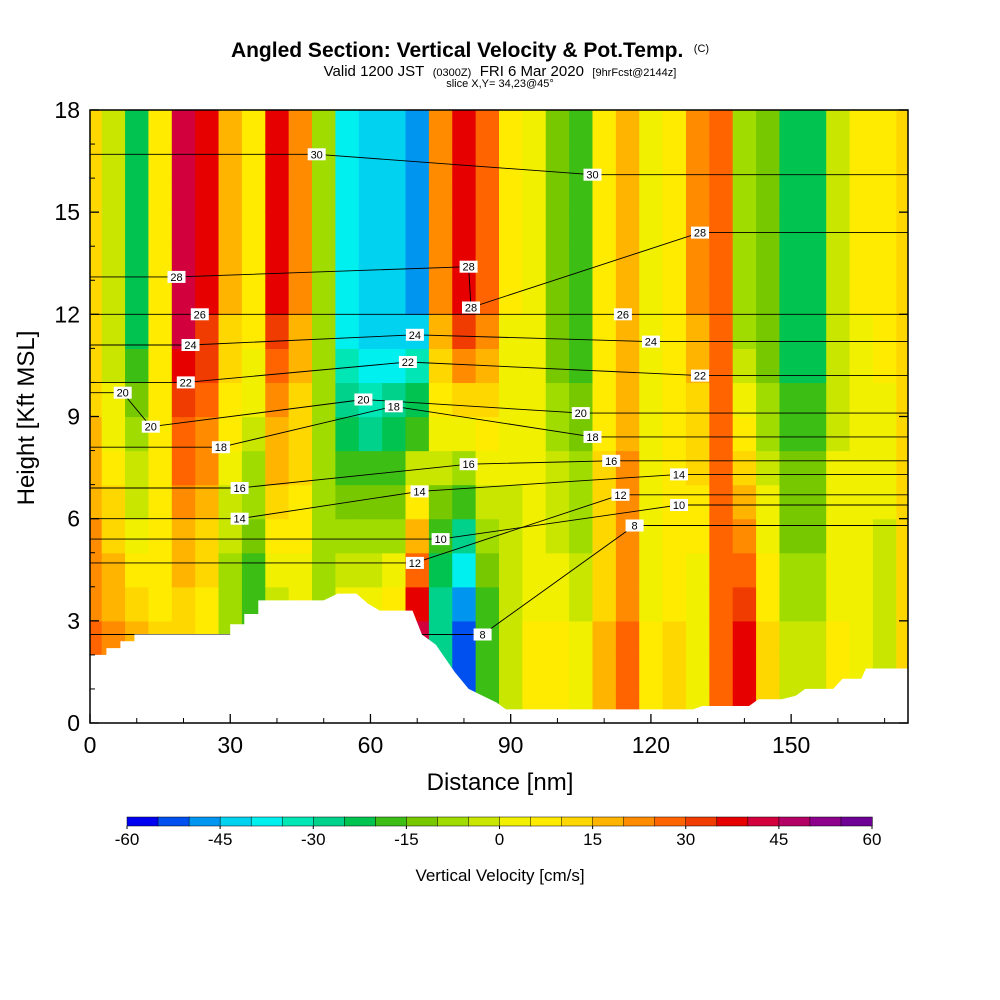 The height and width of the screenshot is (1000, 1000). Describe the element at coordinates (67, 212) in the screenshot. I see `y-tick-label: 15` at that location.